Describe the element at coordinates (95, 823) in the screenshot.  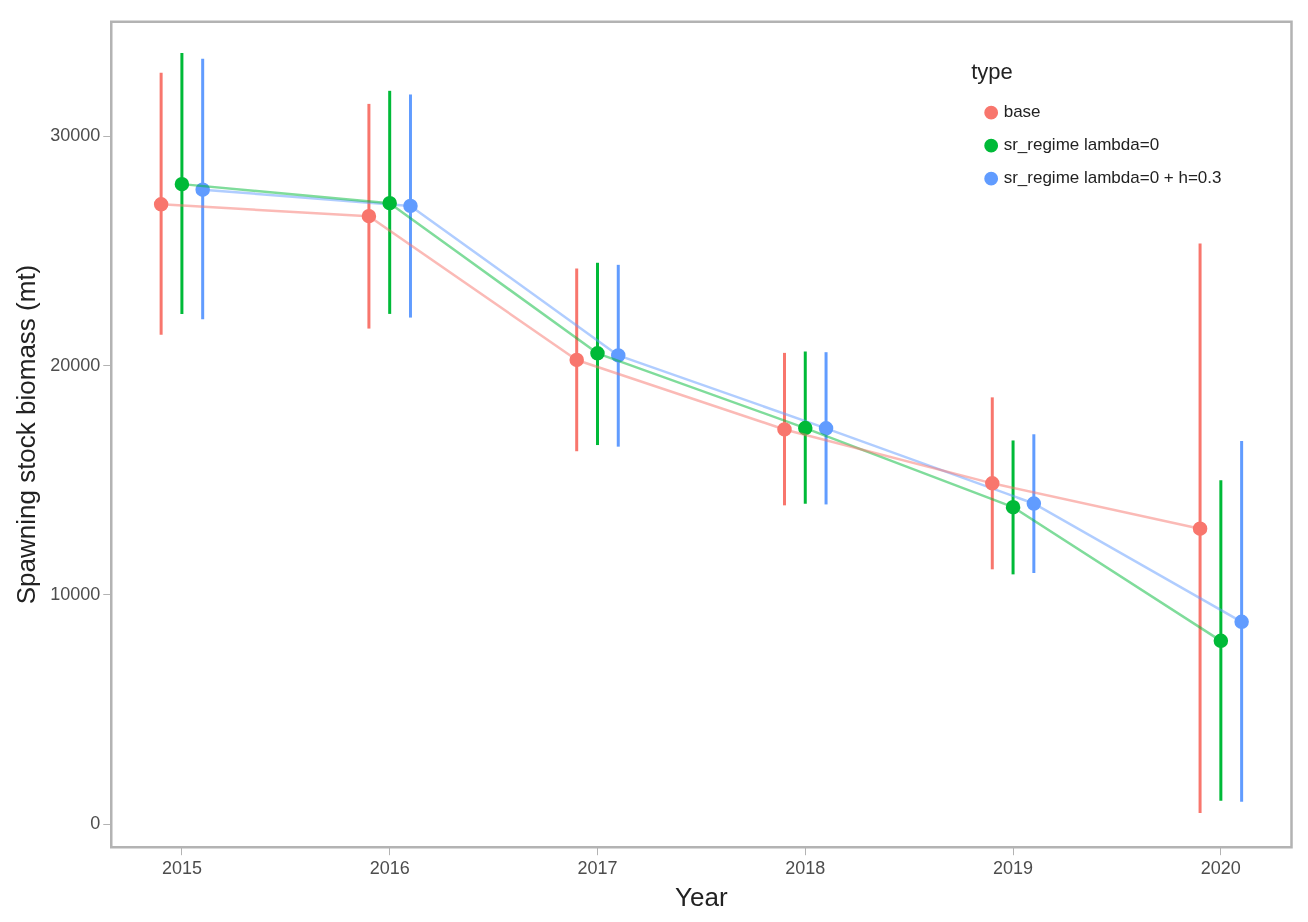
I see `y-tick-label: 0` at that location.